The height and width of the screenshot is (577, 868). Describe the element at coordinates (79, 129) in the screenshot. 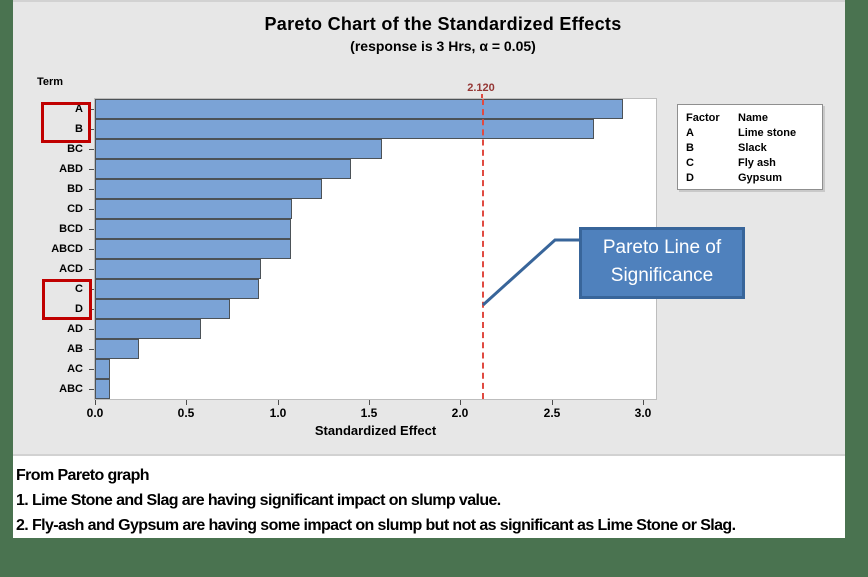

I see `y-axis-label-B: B` at that location.